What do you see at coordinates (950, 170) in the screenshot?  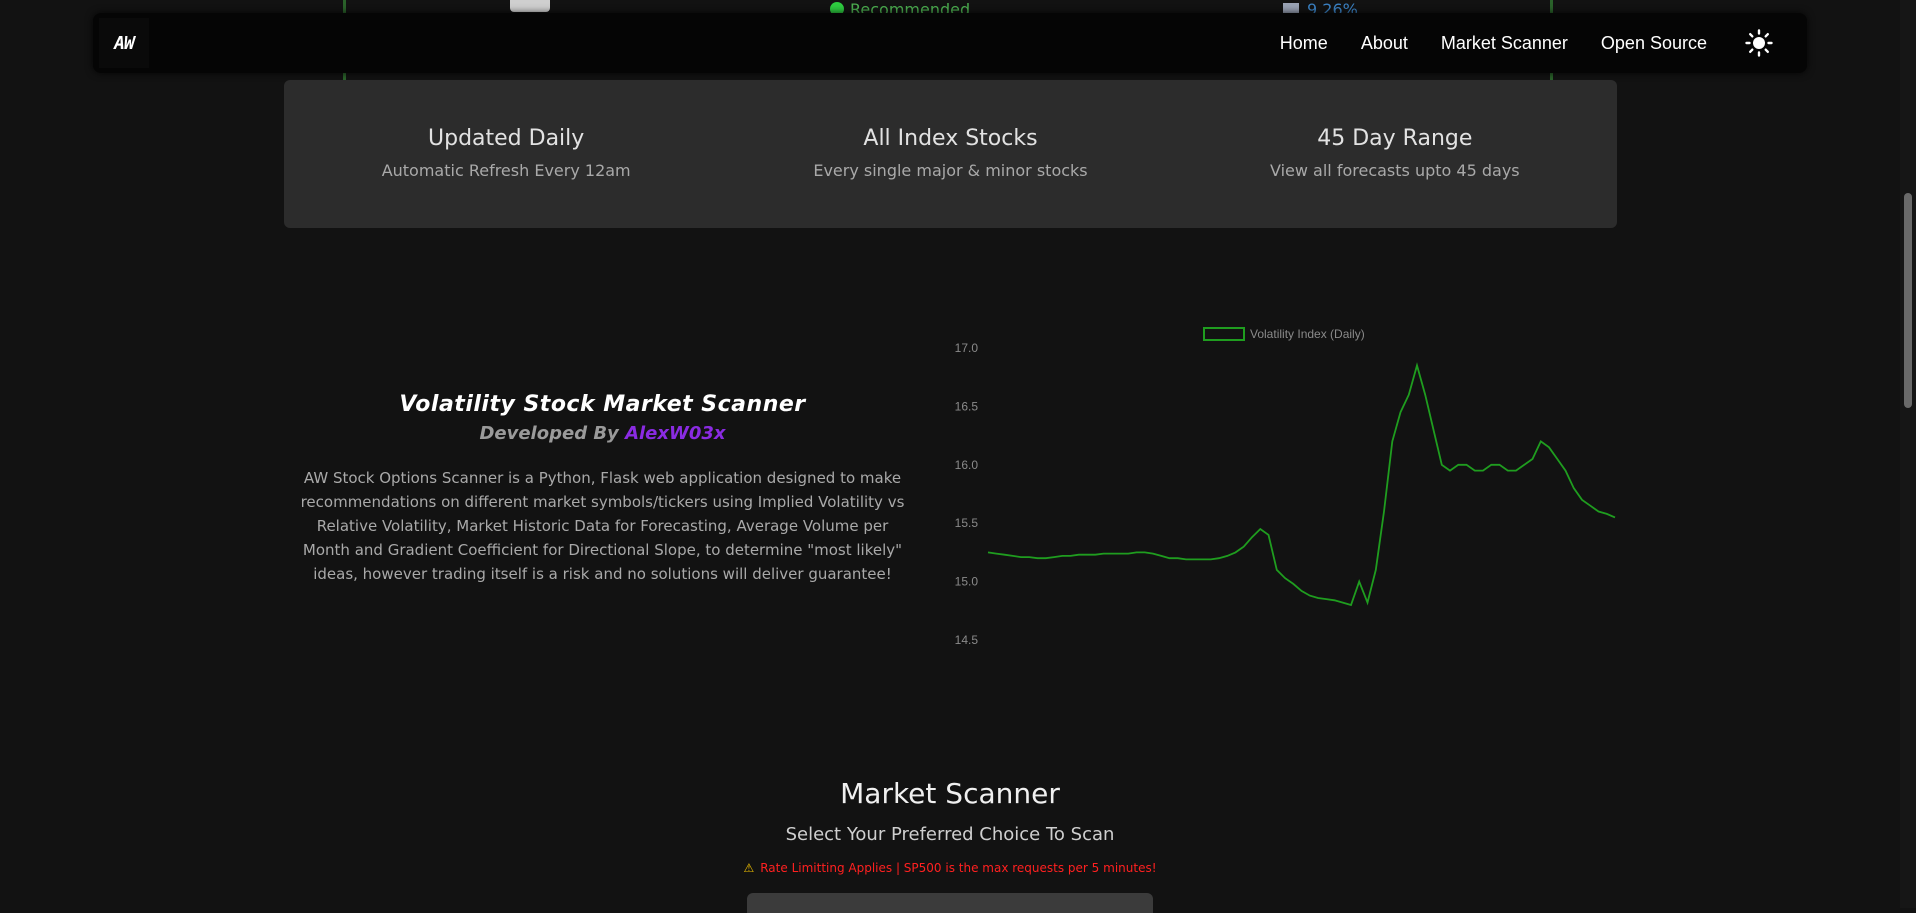 I see `feature-subtitle: Every single major & minor stocks` at bounding box center [950, 170].